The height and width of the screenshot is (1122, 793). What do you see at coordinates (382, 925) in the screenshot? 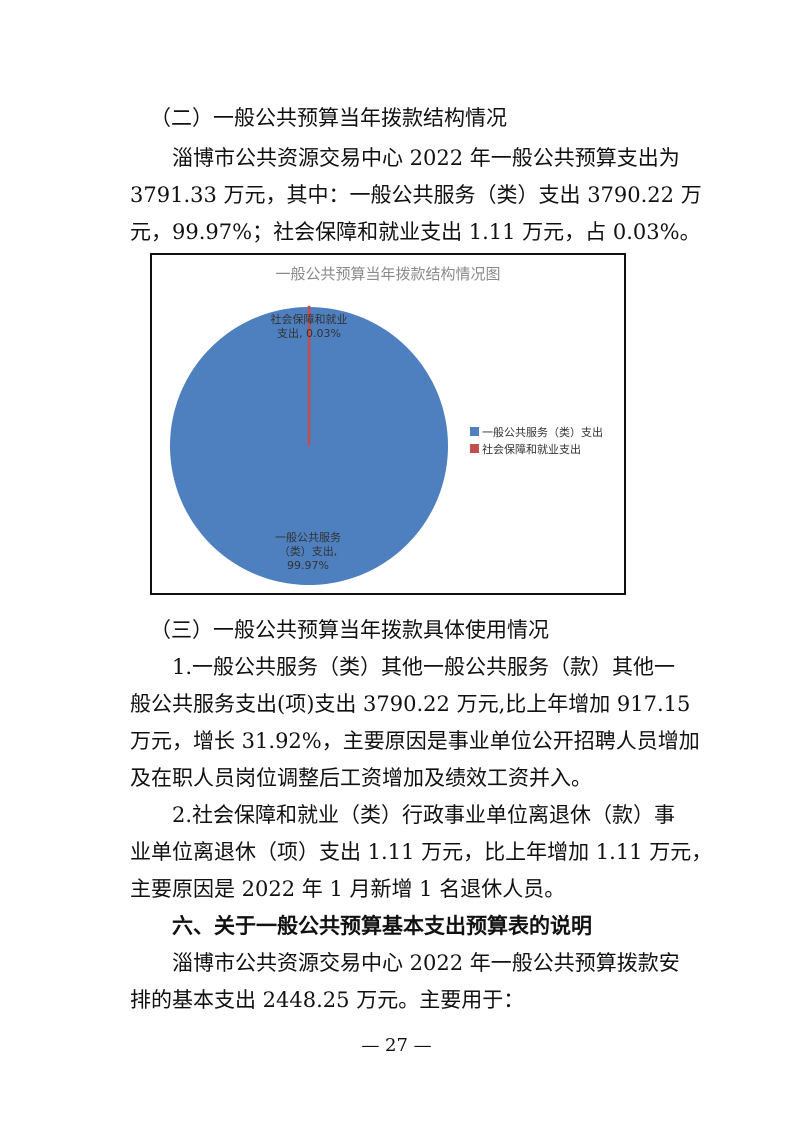
I see `section-heading-6: 六、关于一般公共预算基本支出预算表的说明` at bounding box center [382, 925].